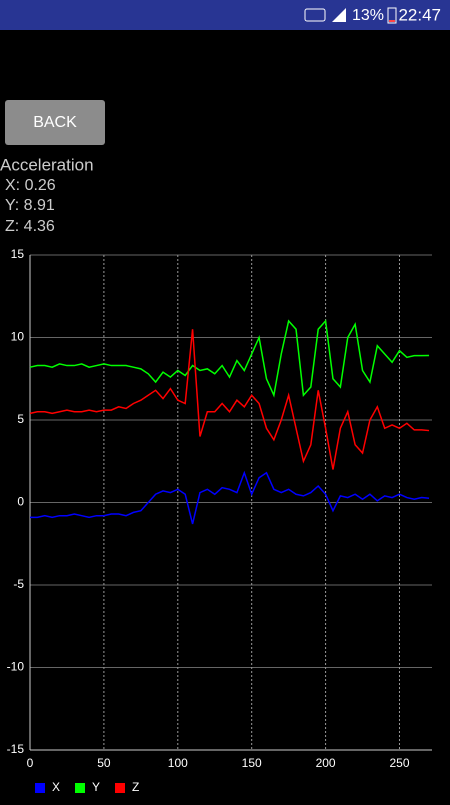 Image resolution: width=450 pixels, height=805 pixels. What do you see at coordinates (252, 763) in the screenshot?
I see `x-tick-label: 150` at bounding box center [252, 763].